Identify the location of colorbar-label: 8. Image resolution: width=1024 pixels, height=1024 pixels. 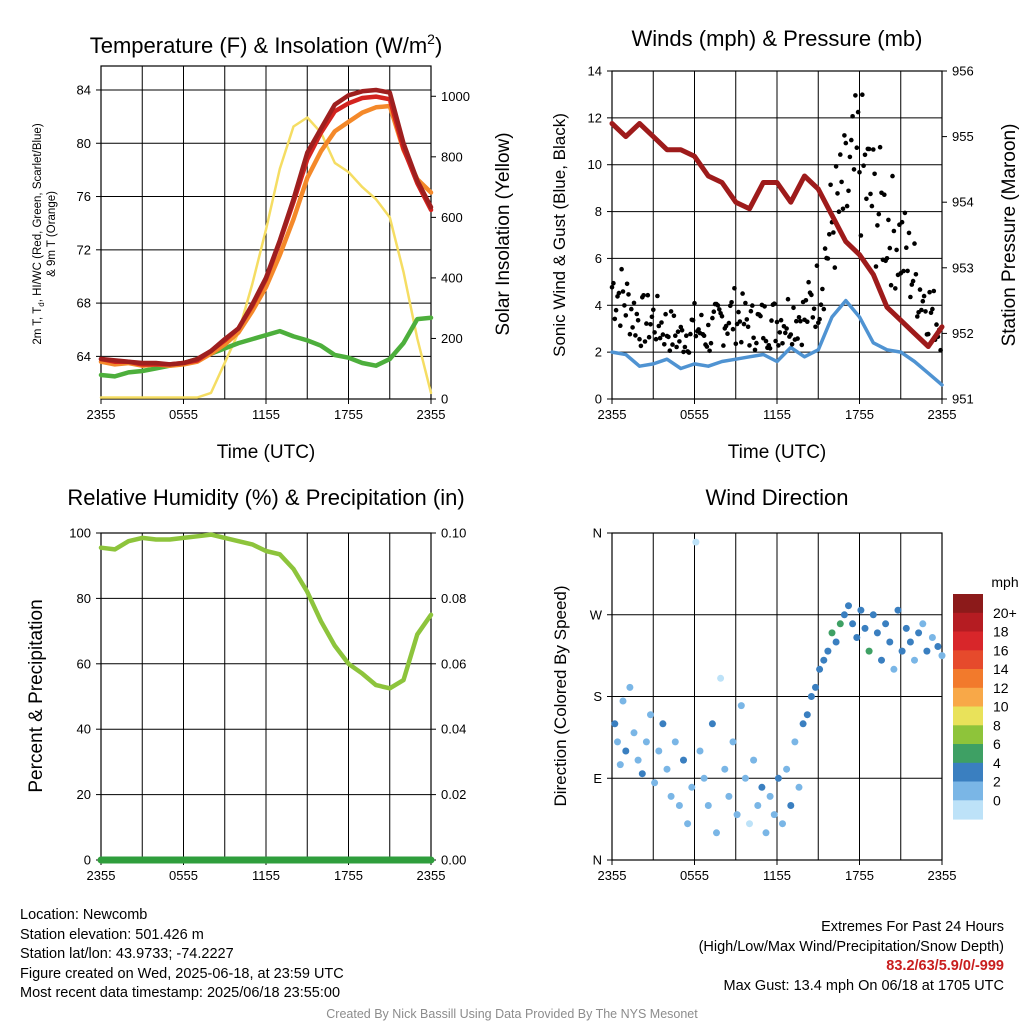
(997, 725).